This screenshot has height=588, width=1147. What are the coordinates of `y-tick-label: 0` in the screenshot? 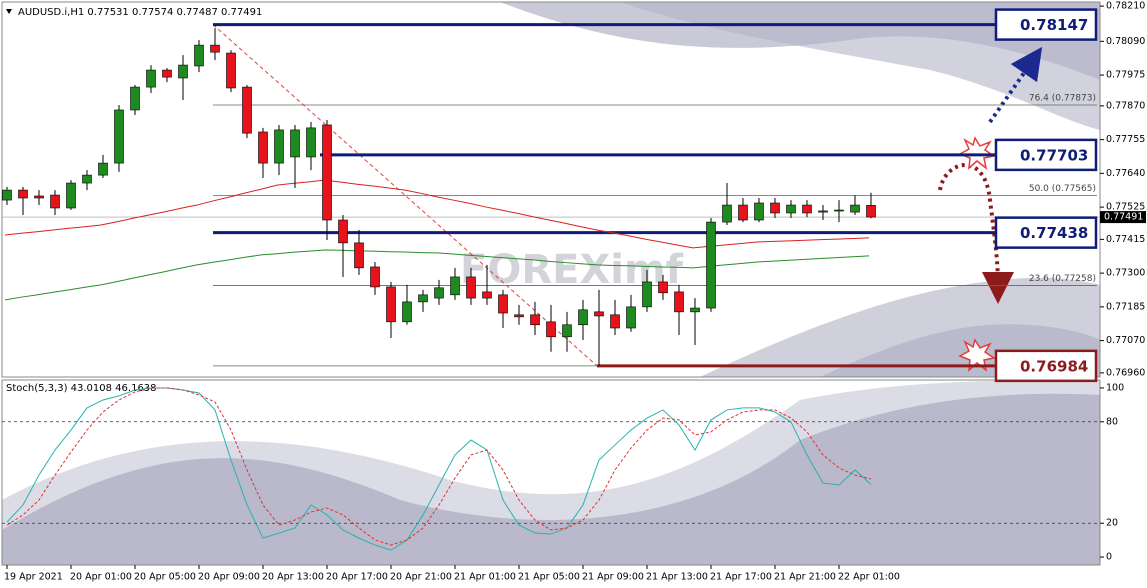 It's located at (1109, 557).